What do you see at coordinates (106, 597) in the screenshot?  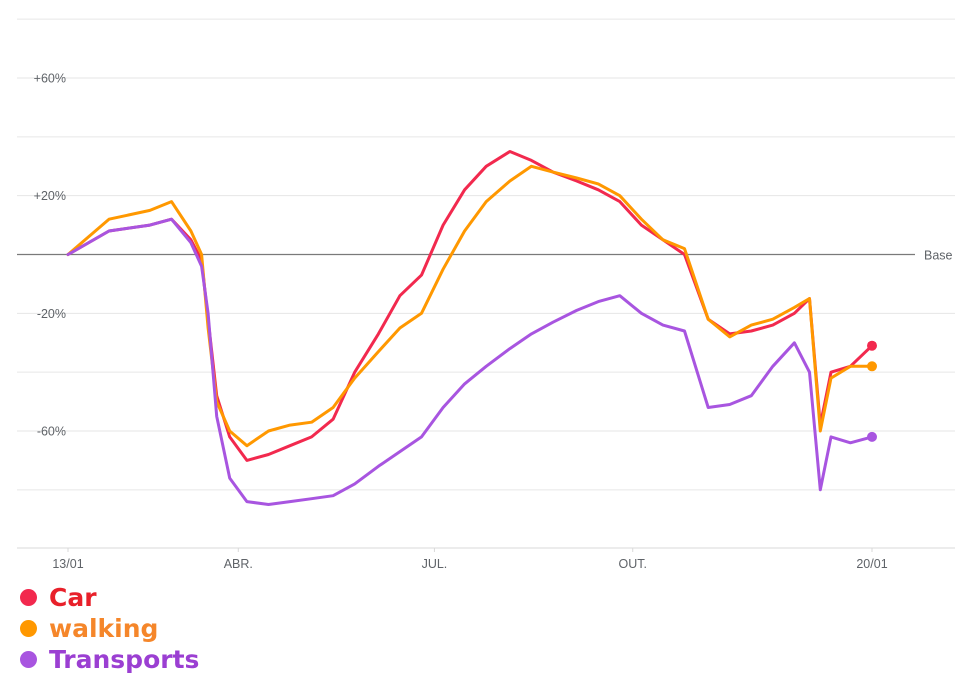 I see `legend-item-car: Car` at bounding box center [106, 597].